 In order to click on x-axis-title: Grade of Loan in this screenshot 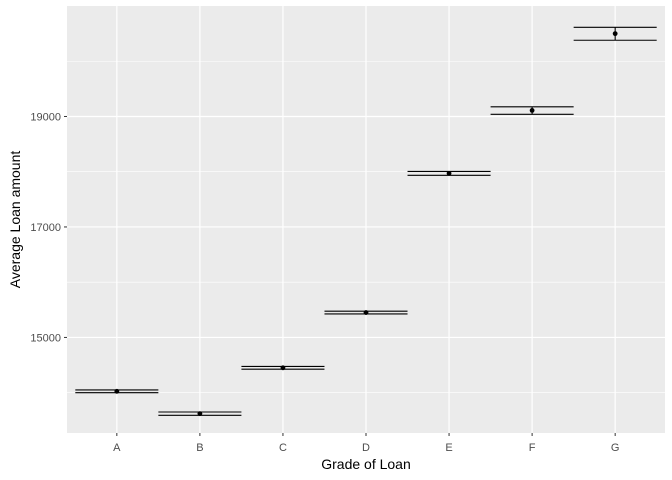, I will do `click(366, 464)`.